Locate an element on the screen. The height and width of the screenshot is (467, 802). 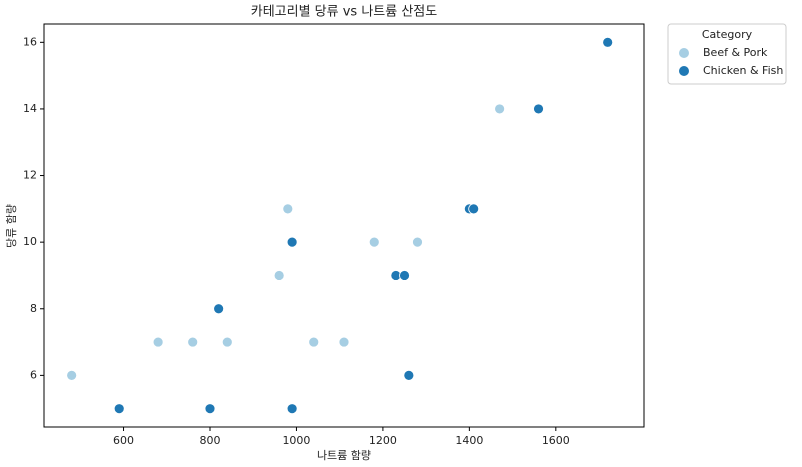
legend-label: Beef & Pork is located at coordinates (735, 52).